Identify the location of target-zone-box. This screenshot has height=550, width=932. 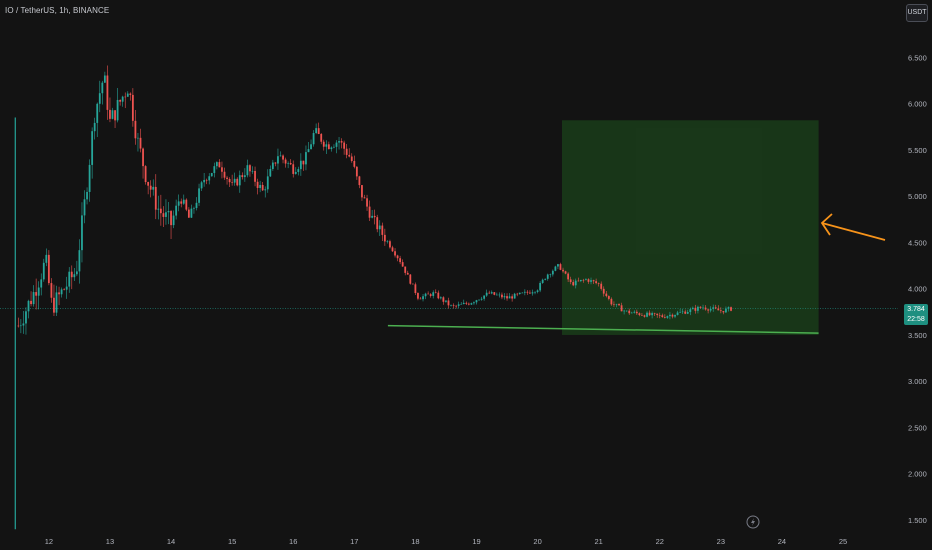
(690, 227).